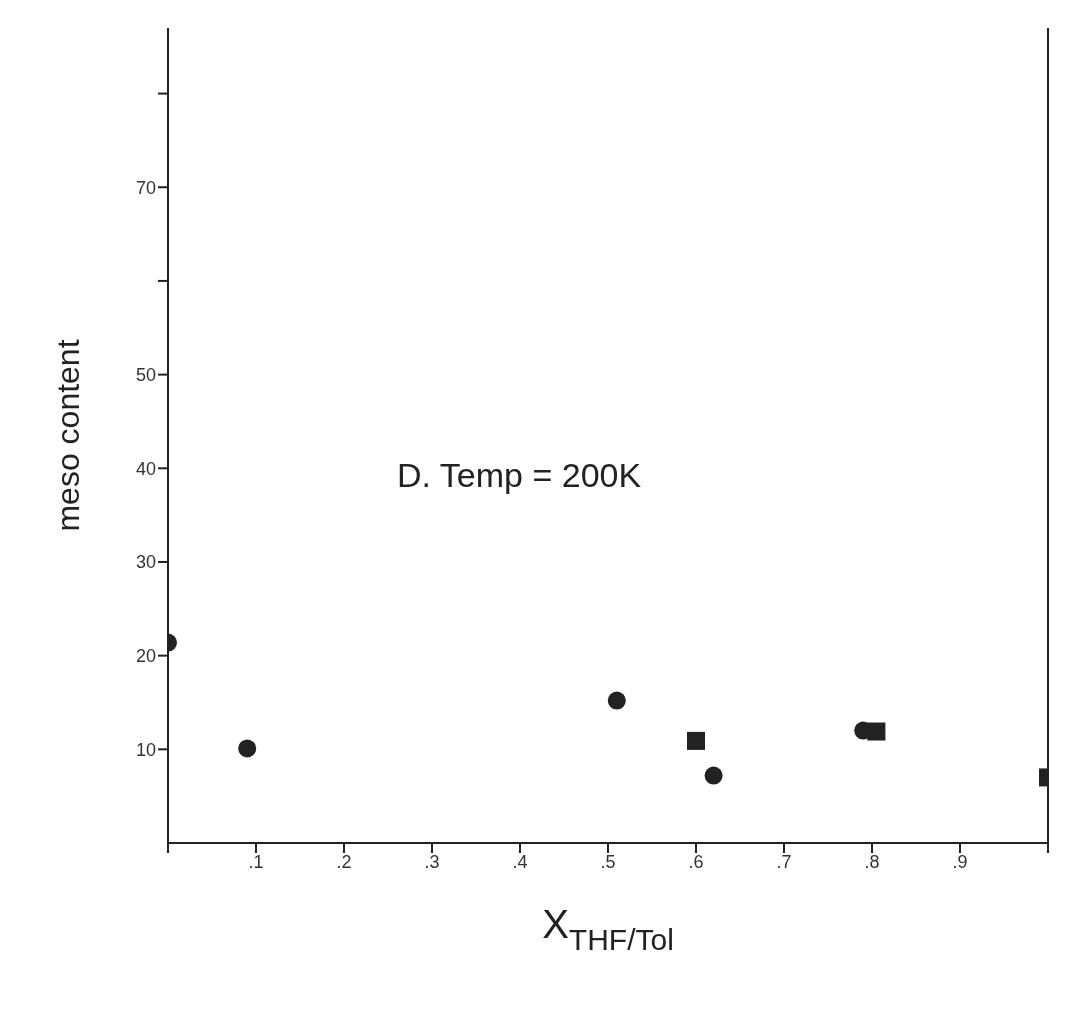  Describe the element at coordinates (68, 435) in the screenshot. I see `y-axis-title: meso content` at that location.